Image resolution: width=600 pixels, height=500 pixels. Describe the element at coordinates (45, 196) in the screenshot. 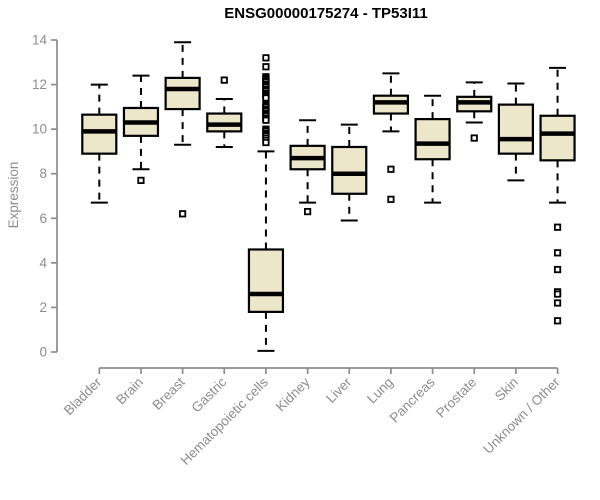

I see `y-axis: 0 2 4 6 8 10 12 14` at that location.